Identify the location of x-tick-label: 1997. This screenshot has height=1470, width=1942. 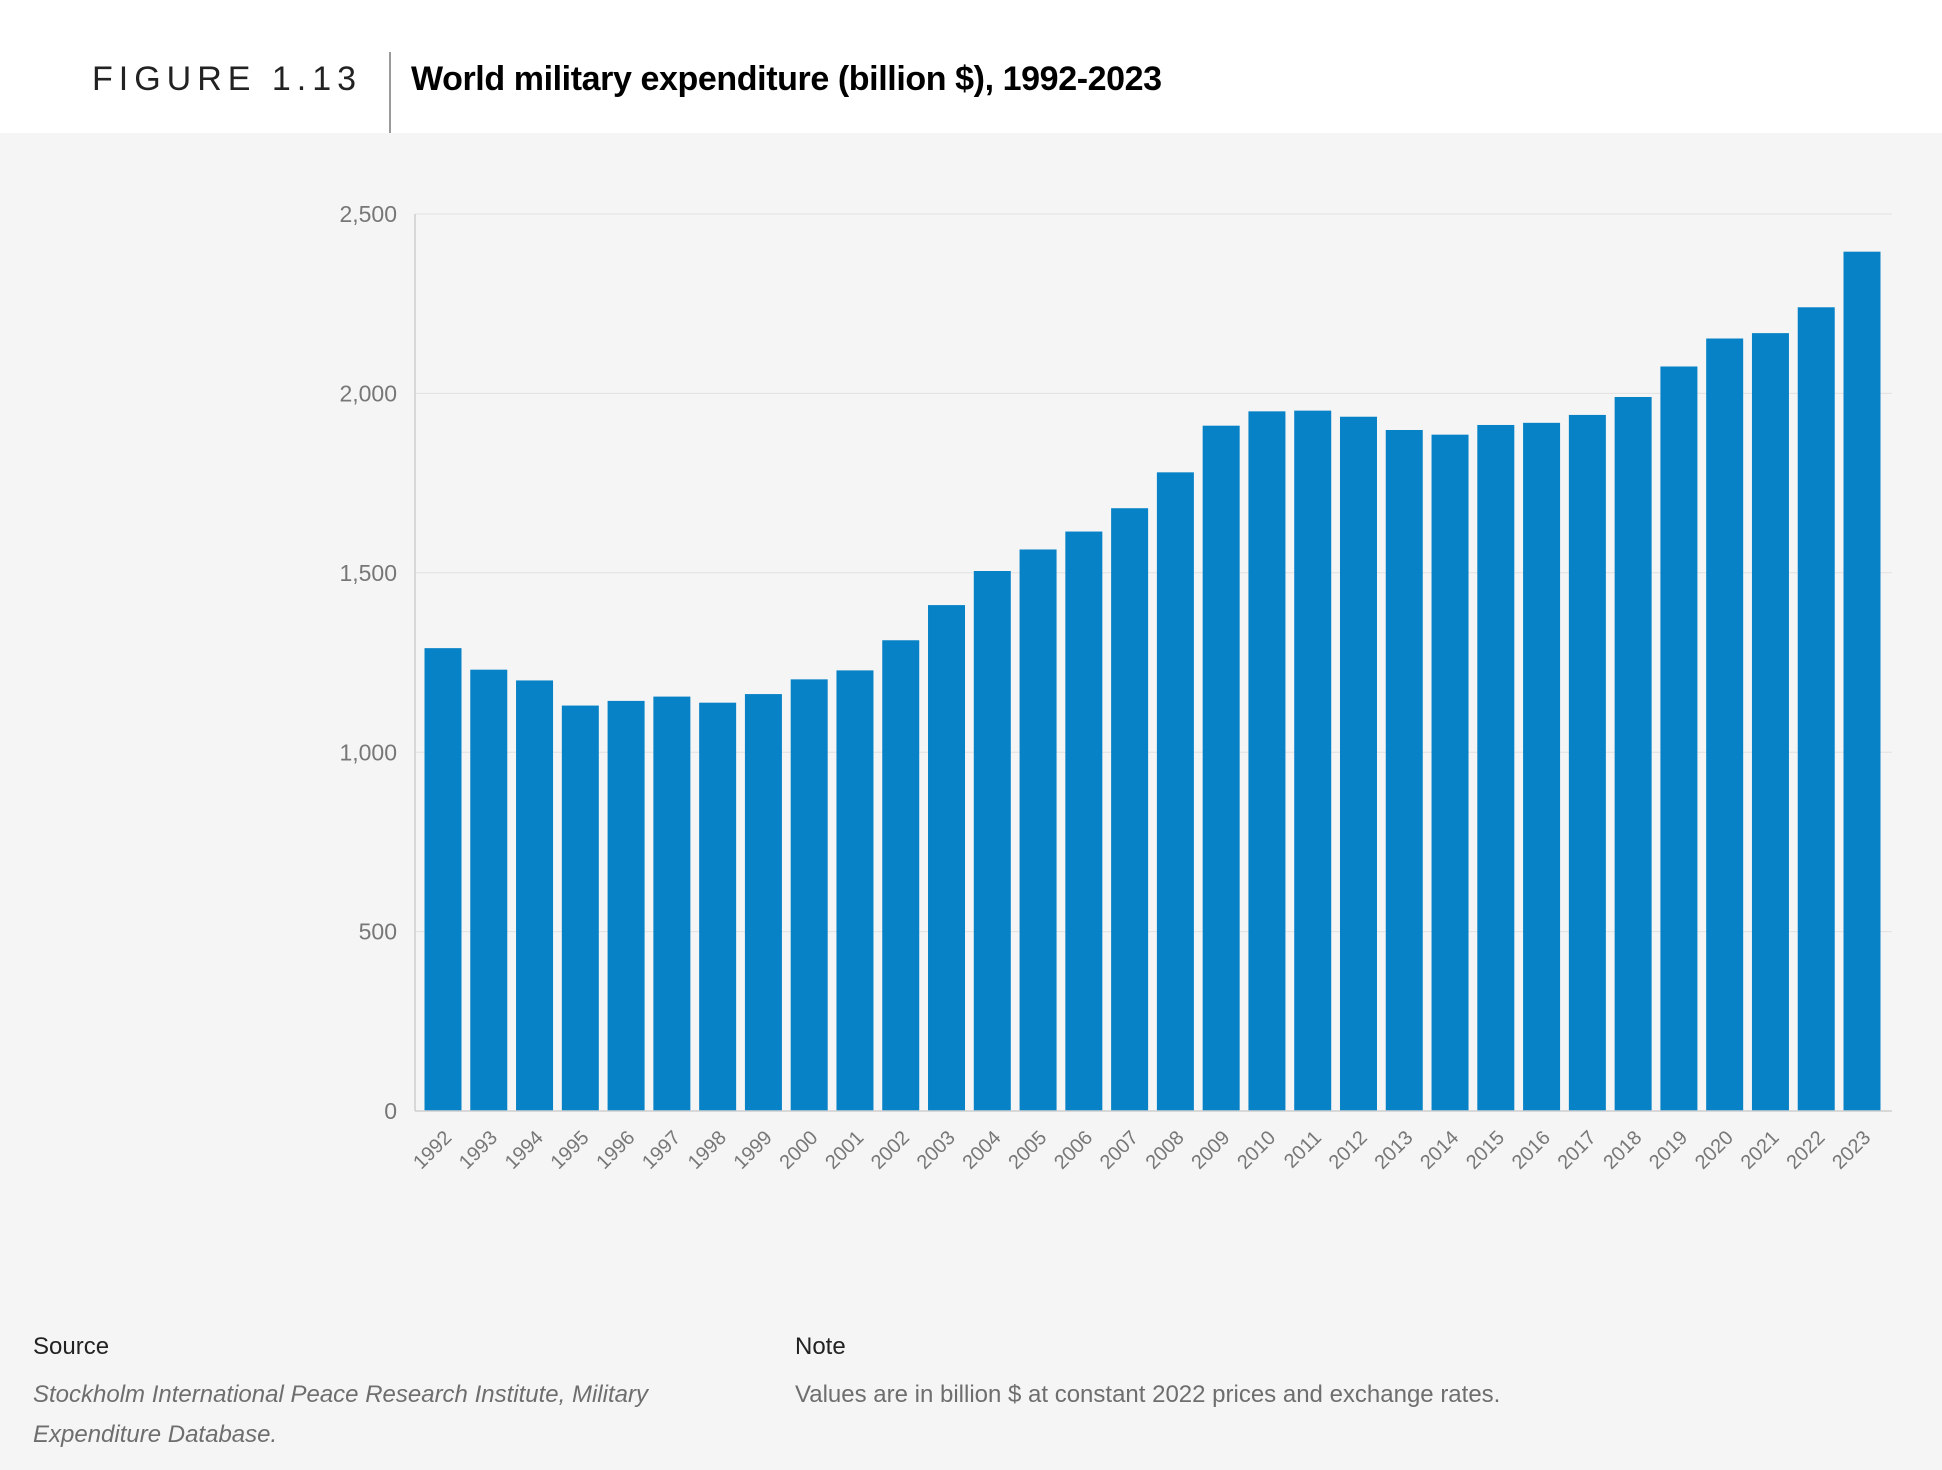
(661, 1150).